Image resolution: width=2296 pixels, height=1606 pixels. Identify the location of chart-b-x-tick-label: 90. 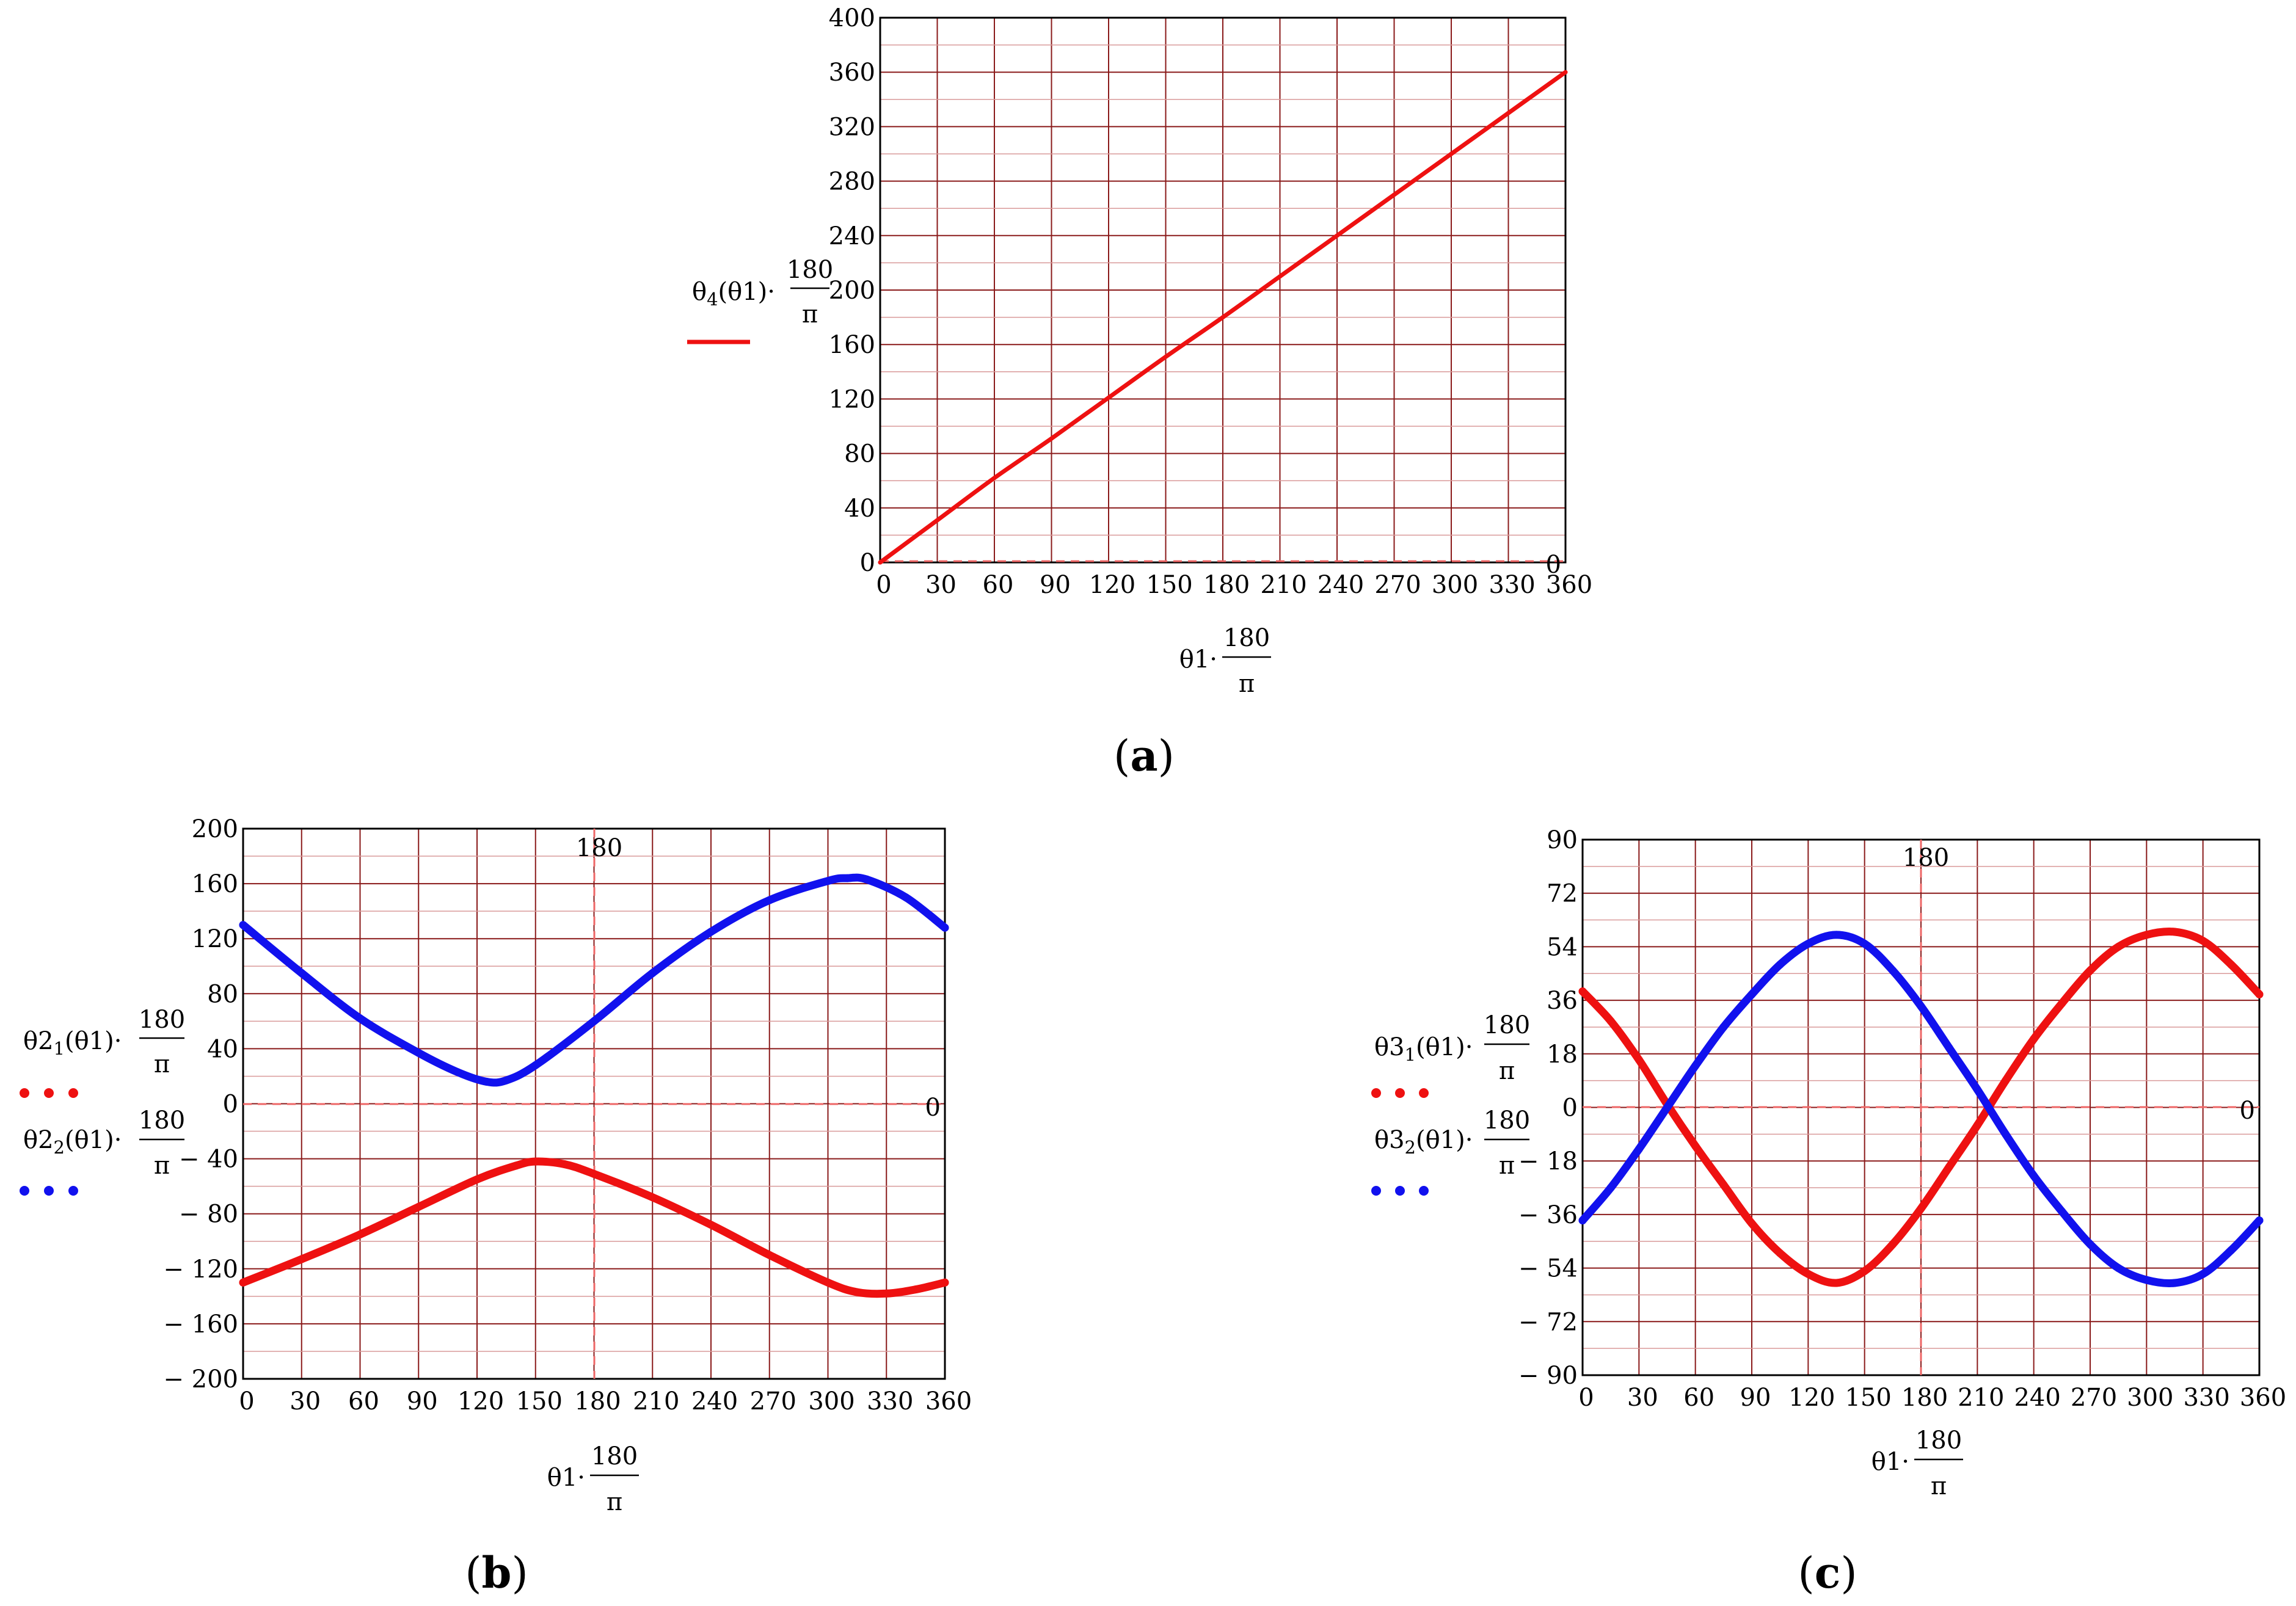
(422, 1401).